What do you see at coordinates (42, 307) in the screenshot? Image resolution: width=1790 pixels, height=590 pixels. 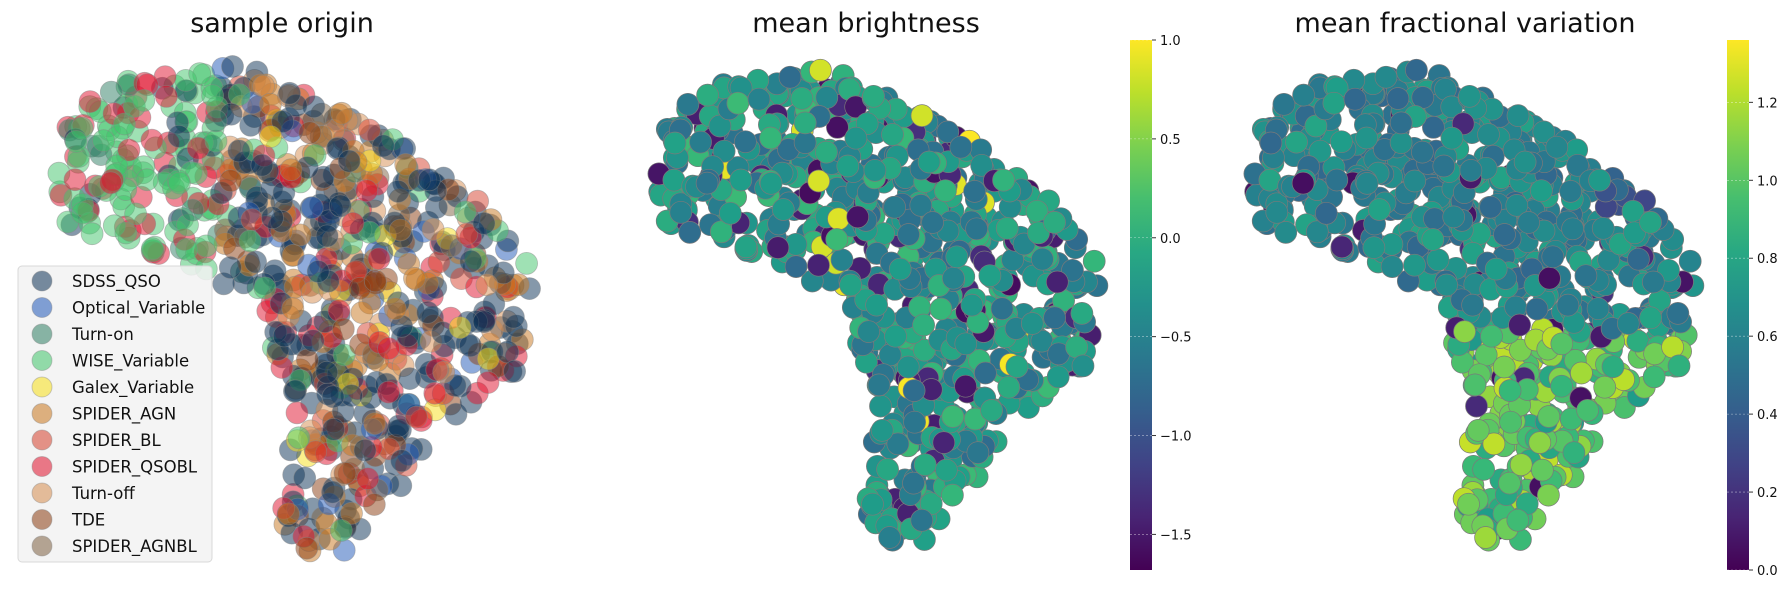 I see `legend-marker-optical-variable` at bounding box center [42, 307].